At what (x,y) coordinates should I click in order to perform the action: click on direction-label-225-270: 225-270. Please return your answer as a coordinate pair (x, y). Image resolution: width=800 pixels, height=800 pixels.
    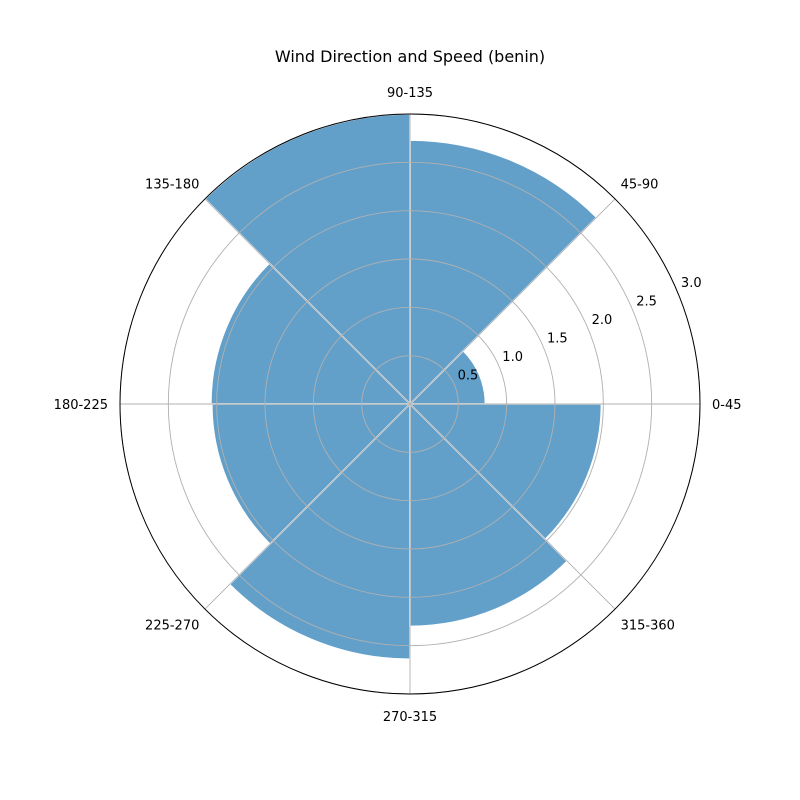
    Looking at the image, I should click on (172, 626).